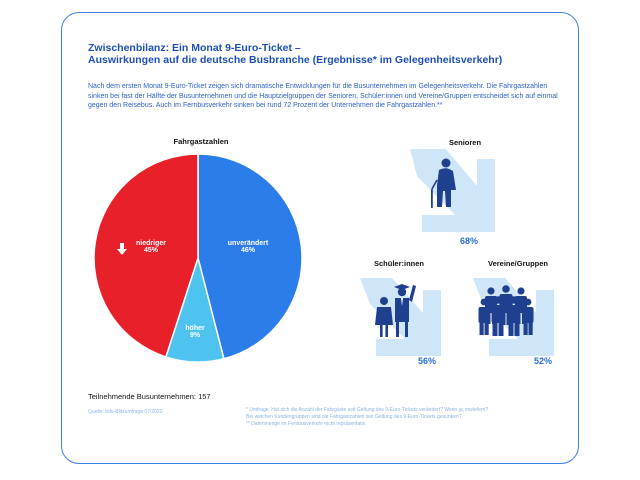  What do you see at coordinates (150, 250) in the screenshot?
I see `niedriger-value: 45%` at bounding box center [150, 250].